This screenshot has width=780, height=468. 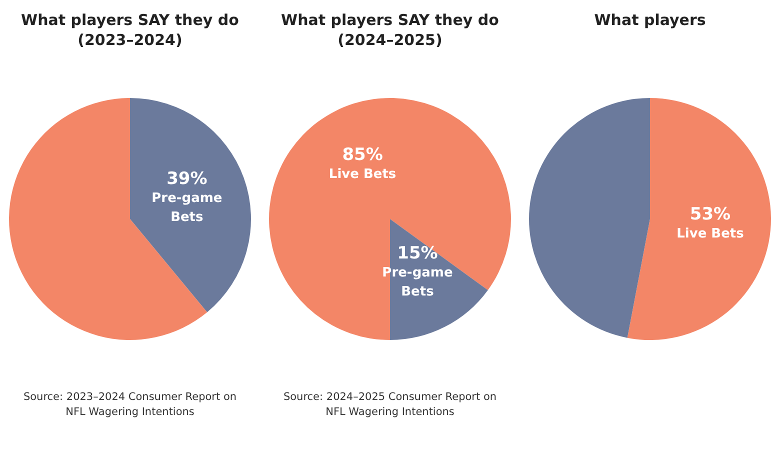 What do you see at coordinates (362, 155) in the screenshot?
I see `data-label: 85%` at bounding box center [362, 155].